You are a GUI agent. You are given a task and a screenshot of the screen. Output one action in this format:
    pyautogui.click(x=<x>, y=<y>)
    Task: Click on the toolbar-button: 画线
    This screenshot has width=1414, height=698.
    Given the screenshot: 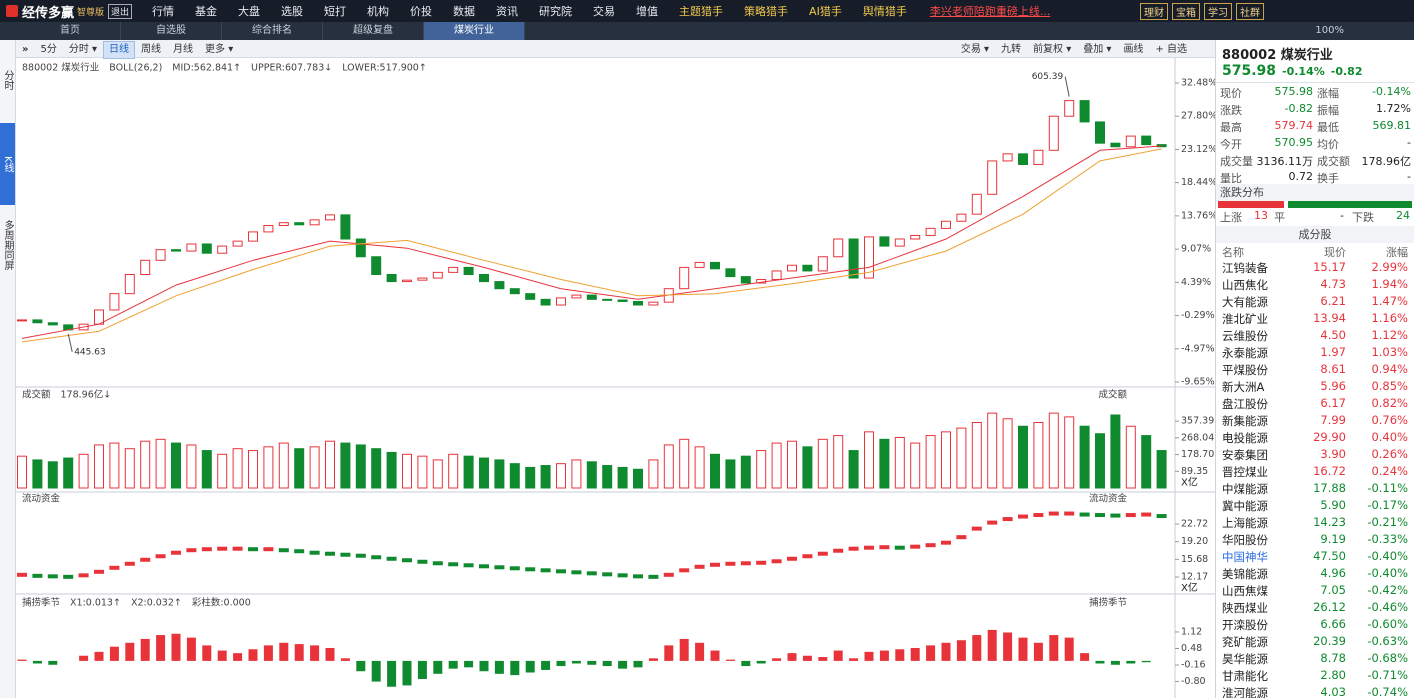 What is the action you would take?
    pyautogui.click(x=1133, y=49)
    